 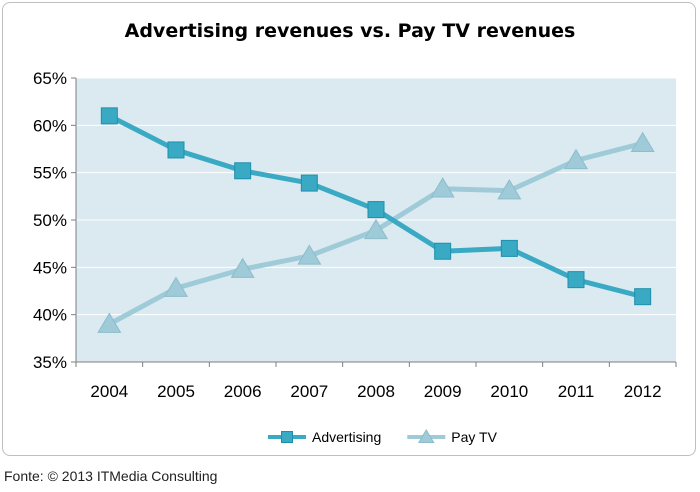 I want to click on y-tick-label: 65%, so click(x=50, y=78).